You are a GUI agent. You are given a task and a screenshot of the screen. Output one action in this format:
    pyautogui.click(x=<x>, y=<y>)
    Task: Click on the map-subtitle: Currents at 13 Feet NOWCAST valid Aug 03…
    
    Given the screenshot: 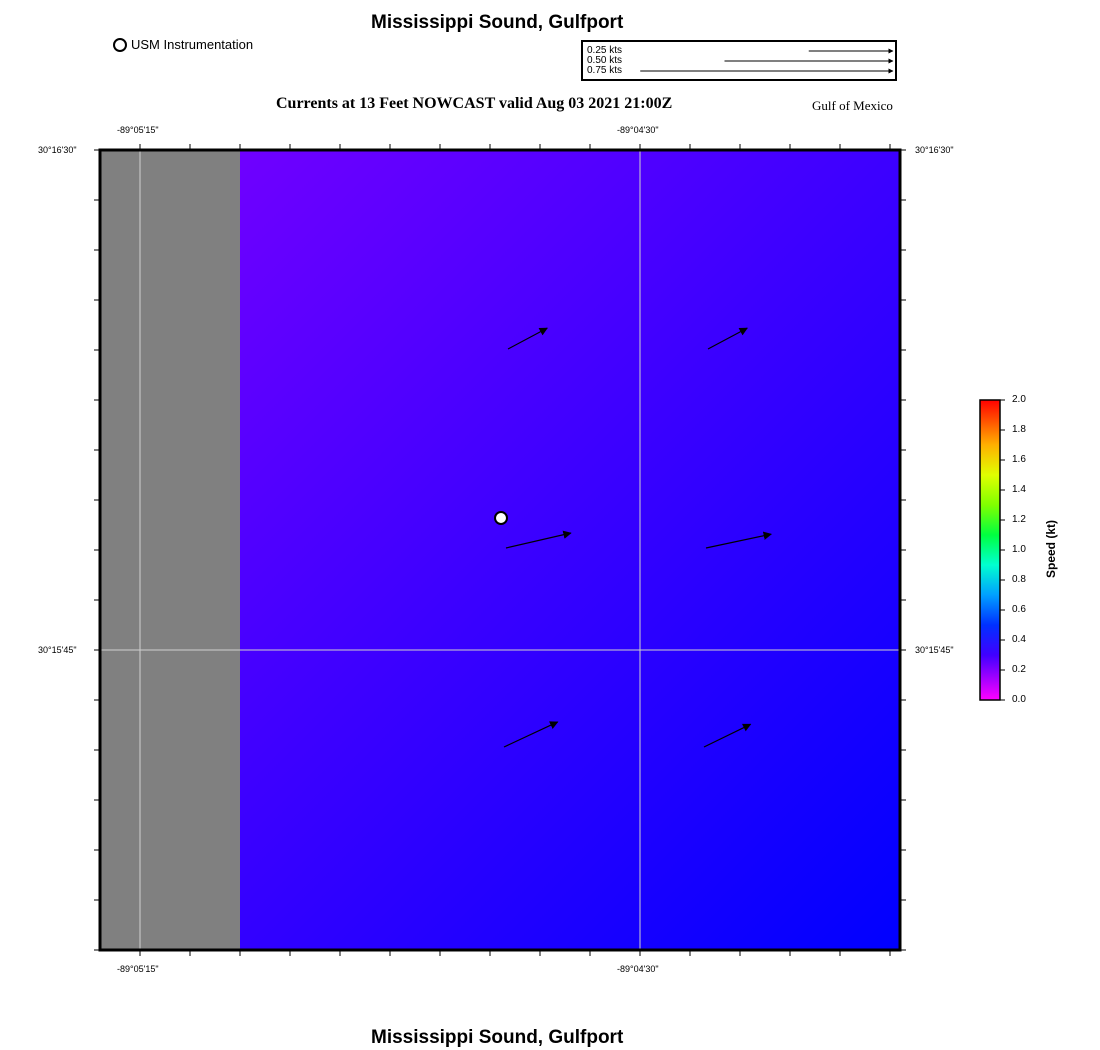 What is the action you would take?
    pyautogui.click(x=474, y=103)
    